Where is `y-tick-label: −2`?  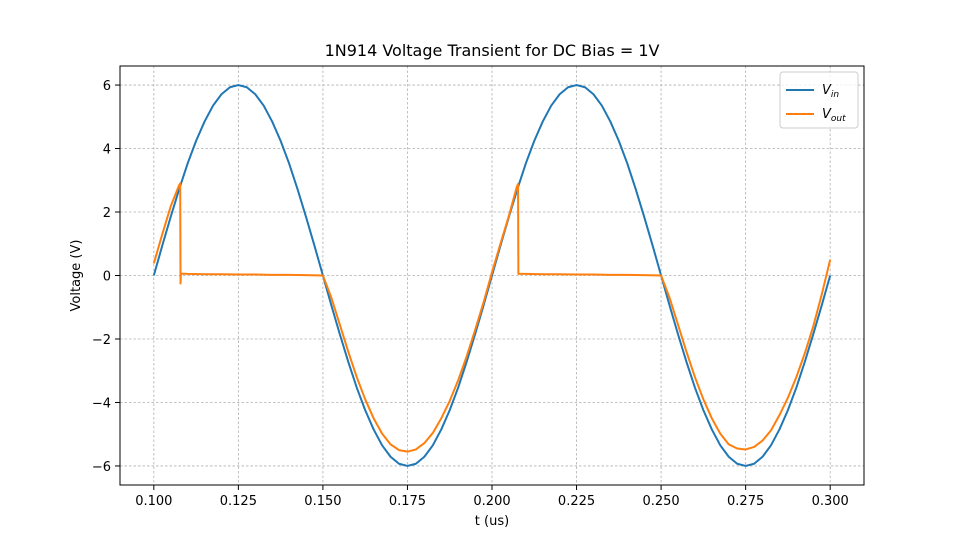 y-tick-label: −2 is located at coordinates (101, 340).